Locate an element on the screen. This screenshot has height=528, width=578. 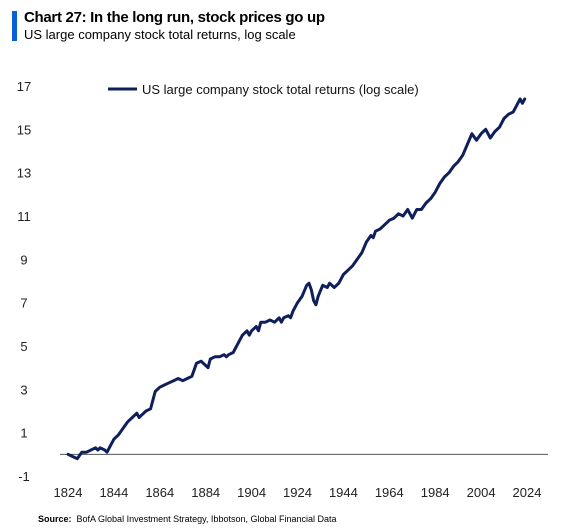
y-tick-label: 15 is located at coordinates (24, 129).